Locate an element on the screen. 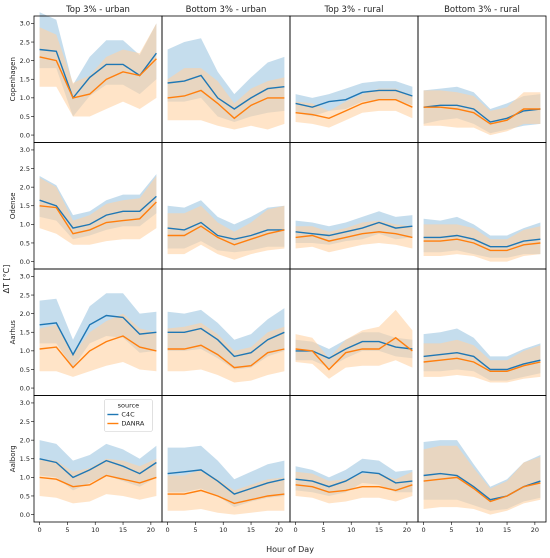 This screenshot has width=550, height=558. row-title: Copenhagen is located at coordinates (13, 79).